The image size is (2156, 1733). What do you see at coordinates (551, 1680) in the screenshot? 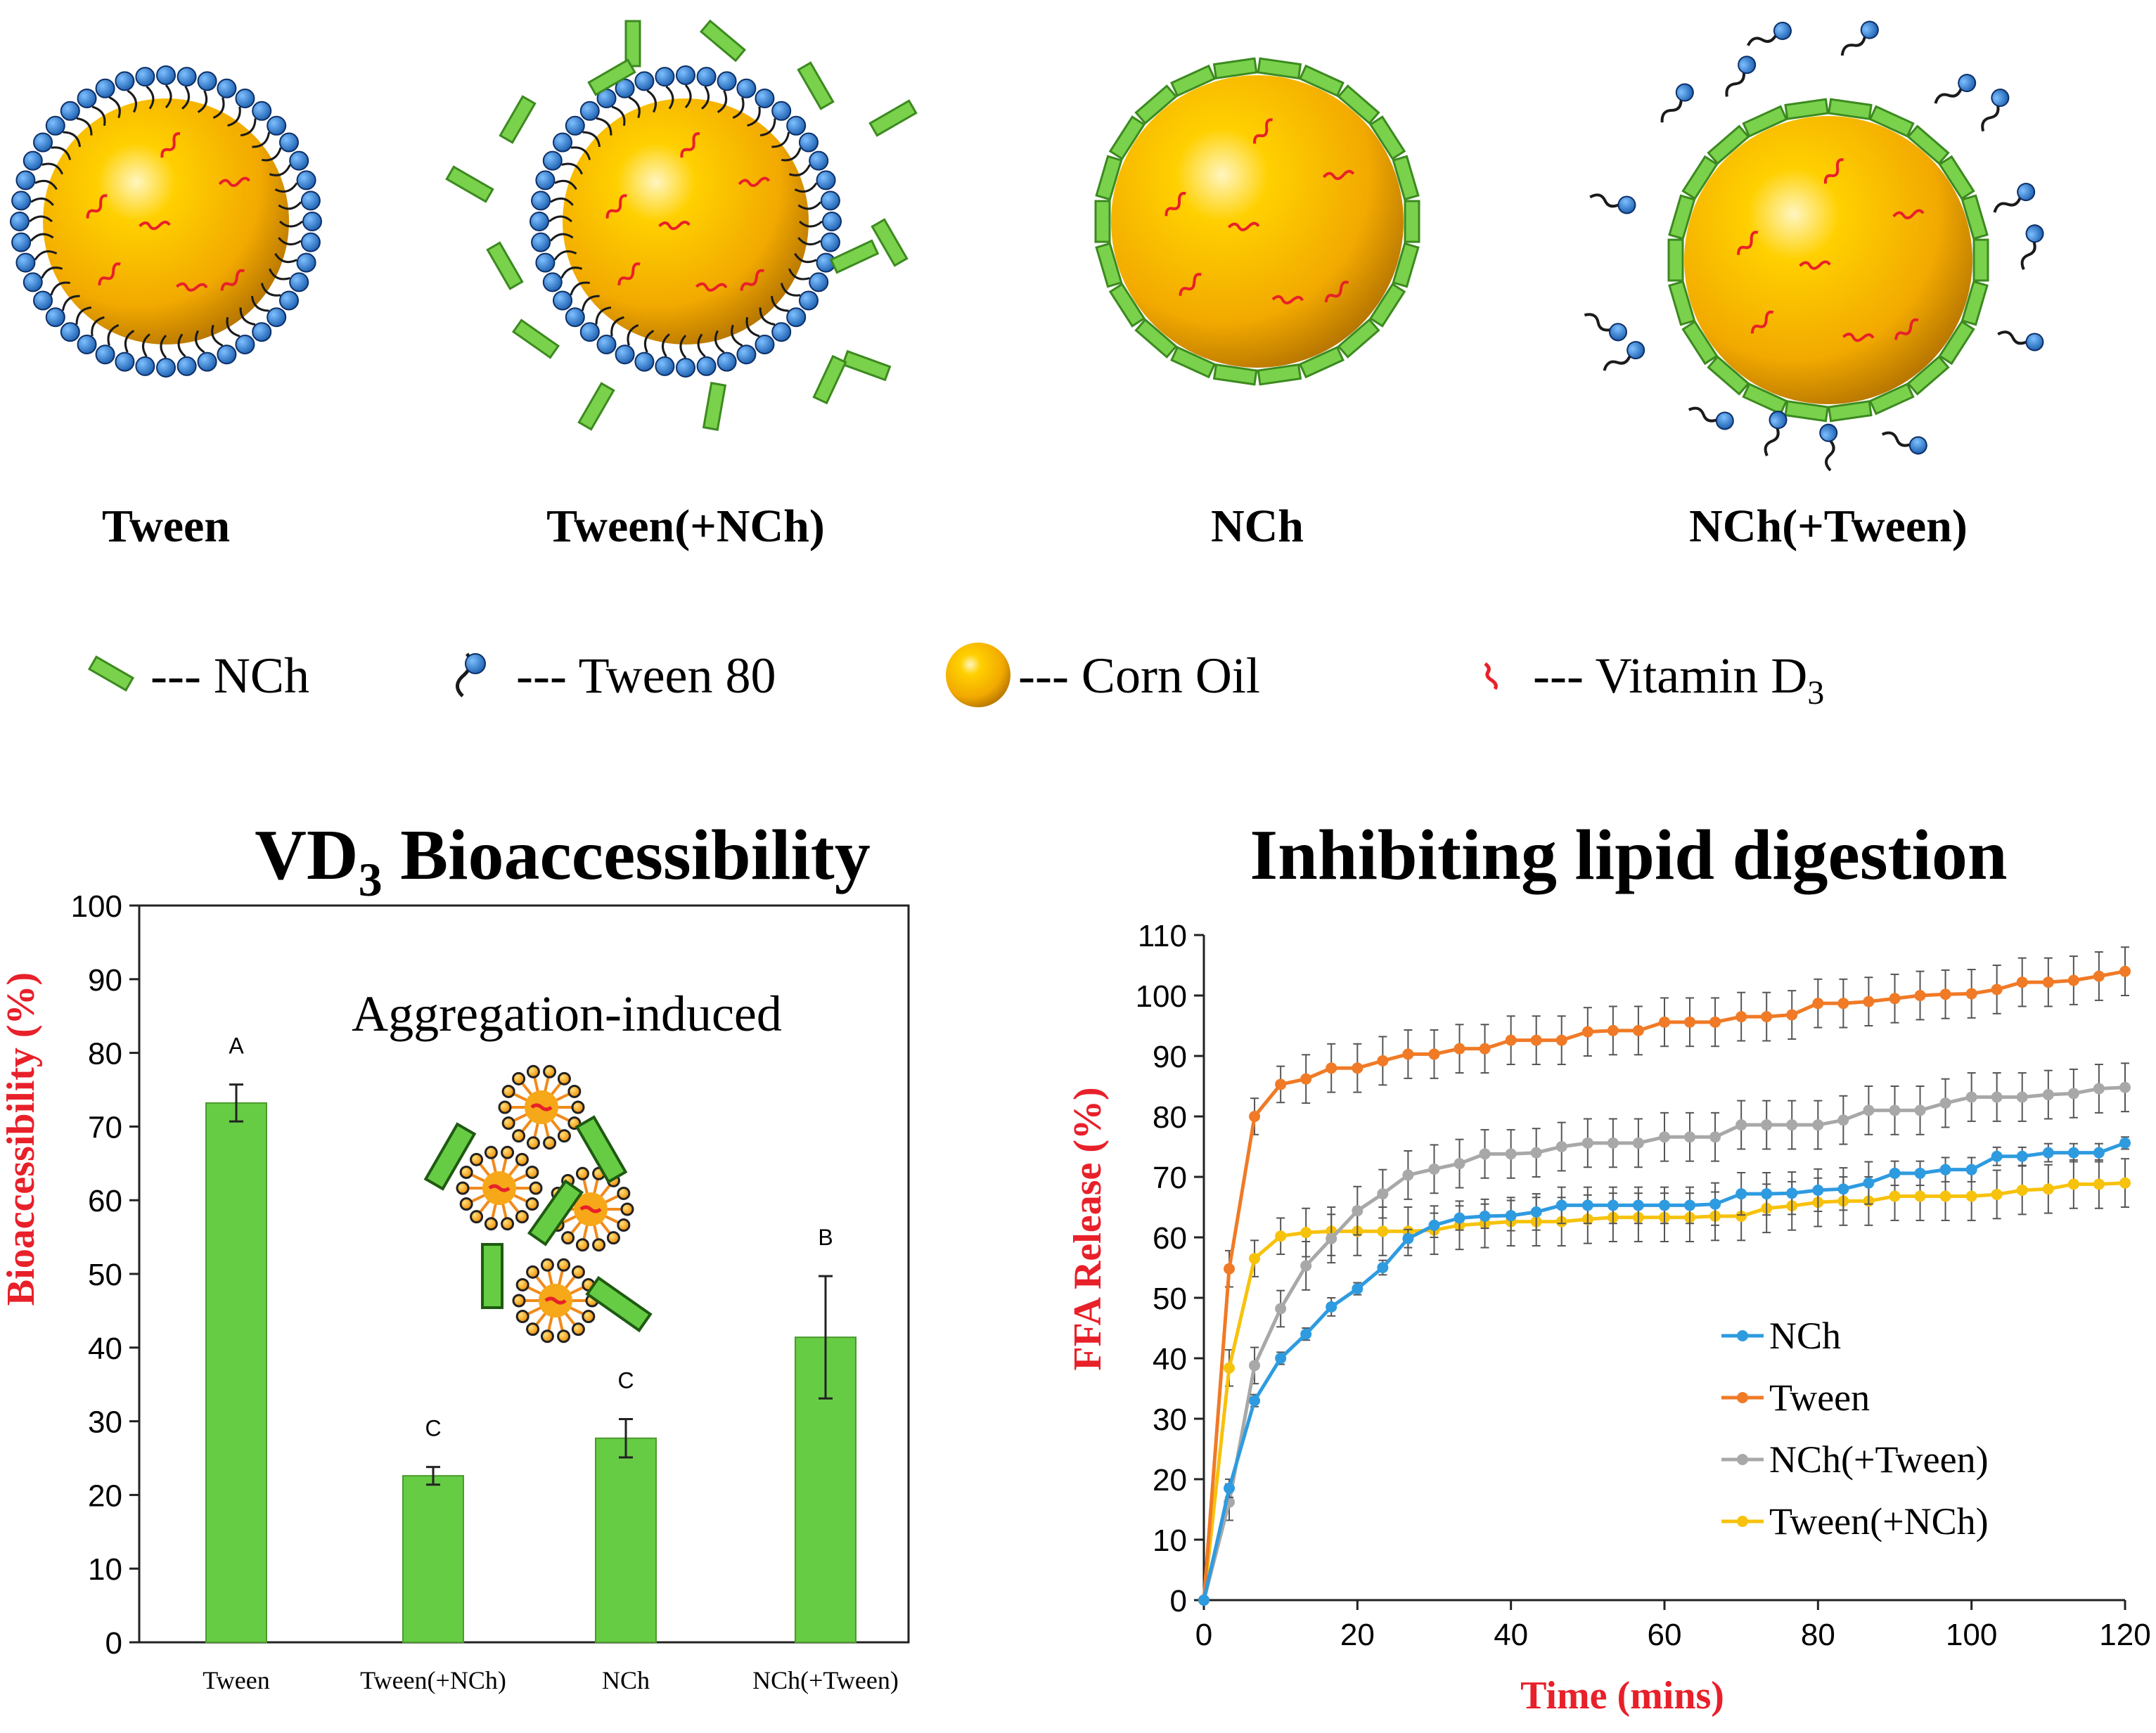
I see `bar-chart-x-axis: Tween Tween(+NCh) NCh NCh(+Tween)` at bounding box center [551, 1680].